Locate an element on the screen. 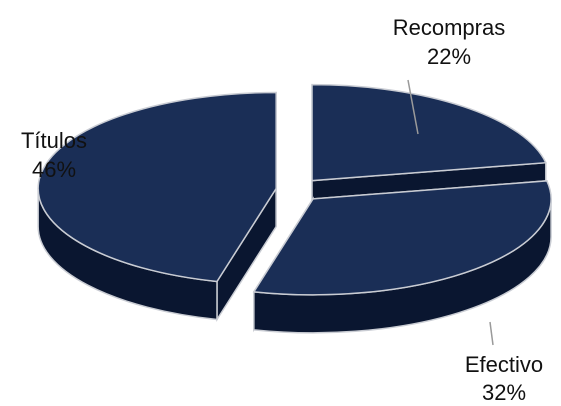 This screenshot has height=406, width=561. label-titulos-pct: 46% is located at coordinates (54, 169).